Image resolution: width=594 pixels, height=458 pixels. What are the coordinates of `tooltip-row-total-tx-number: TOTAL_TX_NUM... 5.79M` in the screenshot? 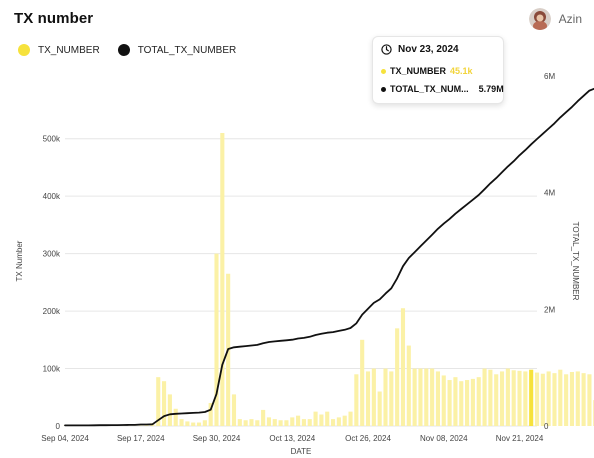 It's located at (442, 89).